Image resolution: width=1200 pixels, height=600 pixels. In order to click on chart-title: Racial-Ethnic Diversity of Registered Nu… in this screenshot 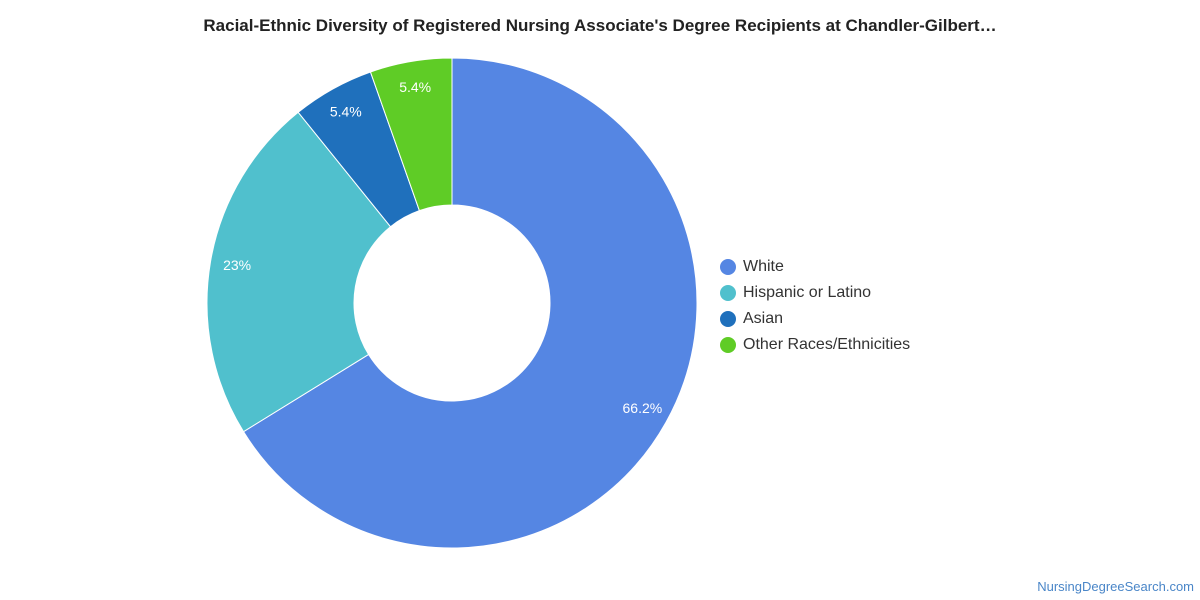, I will do `click(600, 25)`.